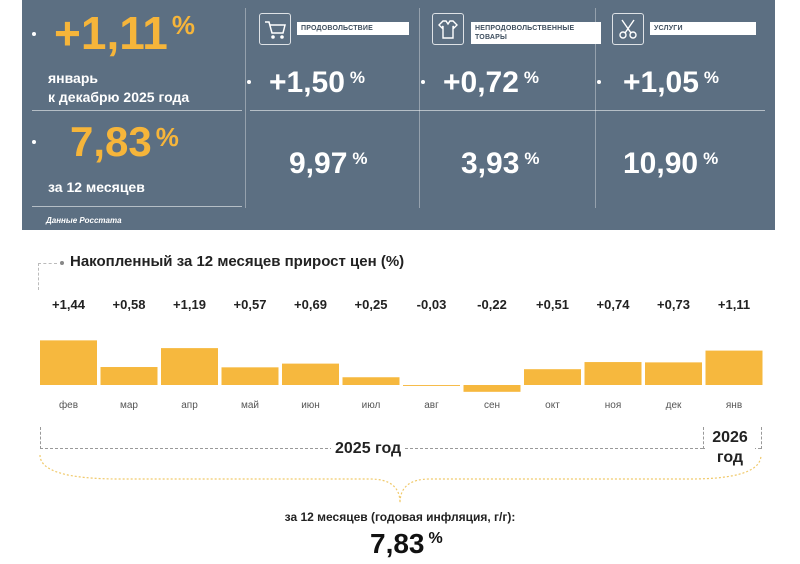 This screenshot has width=800, height=564. Describe the element at coordinates (96, 187) in the screenshot. I see `annual-inflation-label: за 12 месяцев` at that location.